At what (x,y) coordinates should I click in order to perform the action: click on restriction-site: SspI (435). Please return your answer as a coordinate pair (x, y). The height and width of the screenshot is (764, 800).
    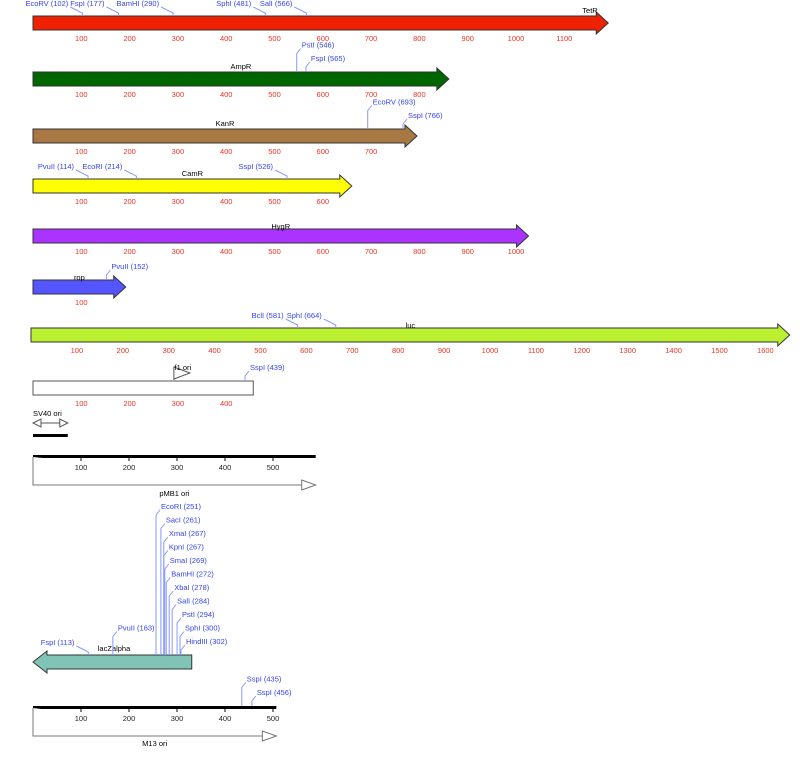
    Looking at the image, I should click on (261, 690).